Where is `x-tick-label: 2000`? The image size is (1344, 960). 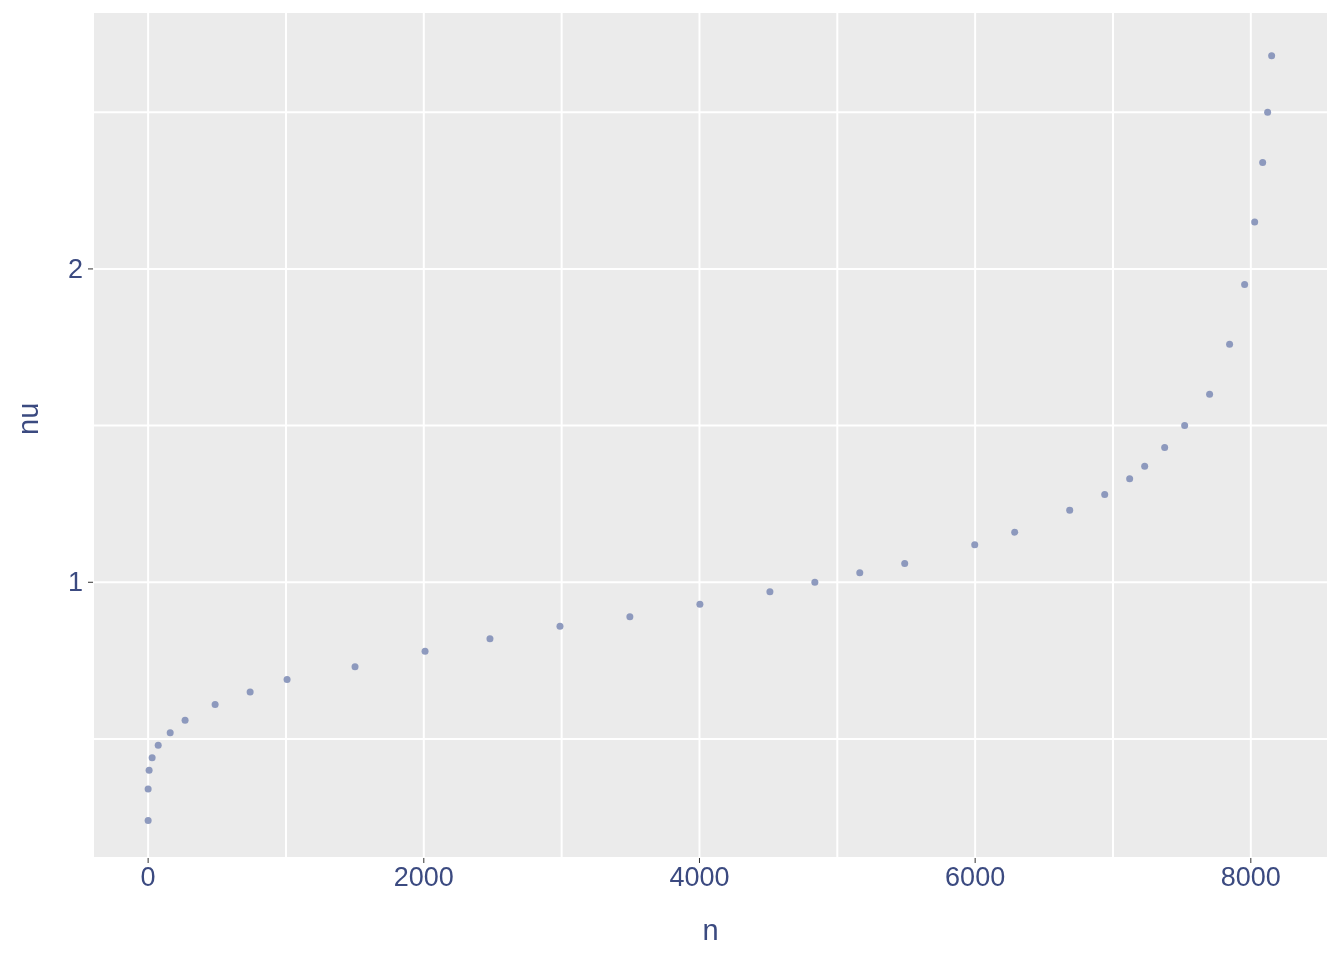 x-tick-label: 2000 is located at coordinates (423, 877).